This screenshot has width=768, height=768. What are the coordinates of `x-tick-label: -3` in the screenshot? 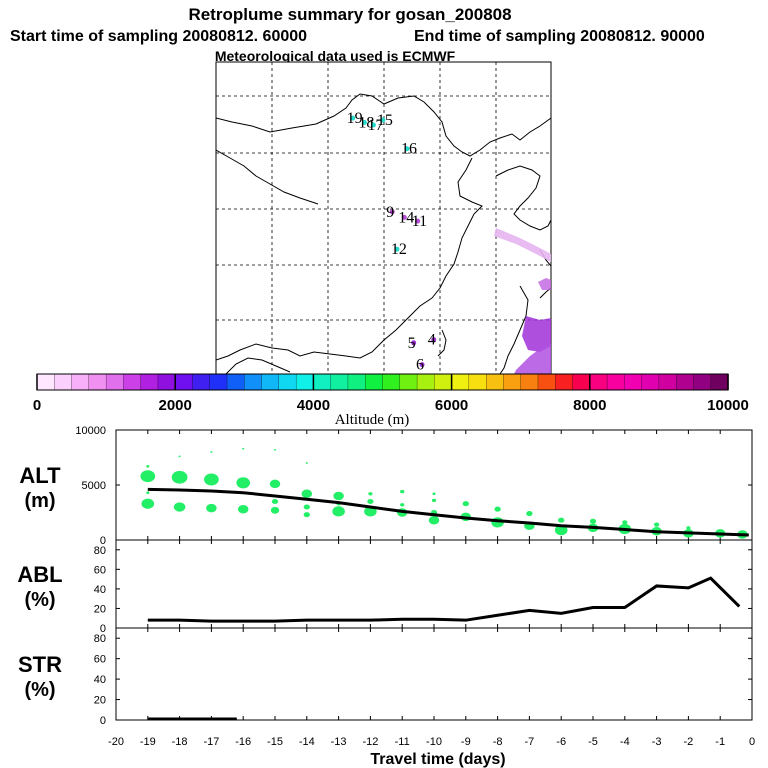 It's located at (657, 742).